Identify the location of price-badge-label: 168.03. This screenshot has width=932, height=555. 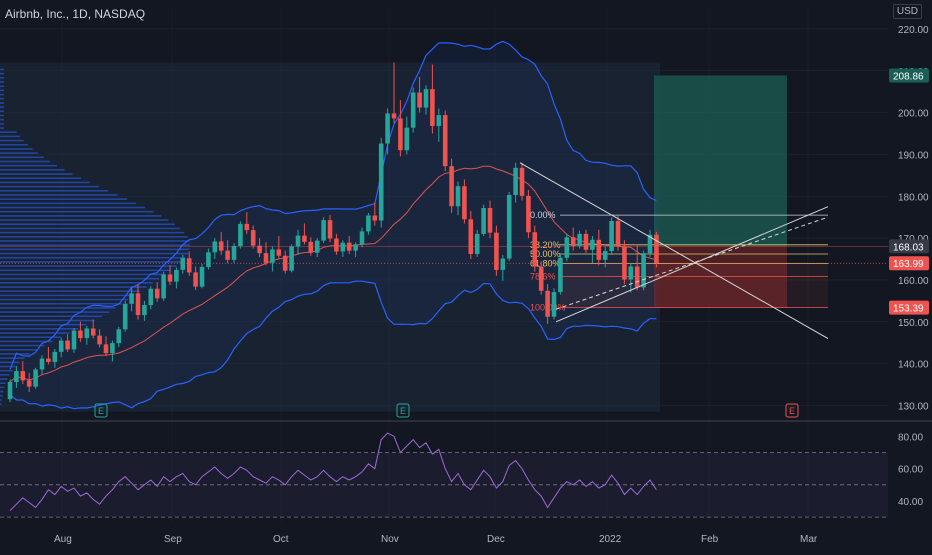
(908, 247).